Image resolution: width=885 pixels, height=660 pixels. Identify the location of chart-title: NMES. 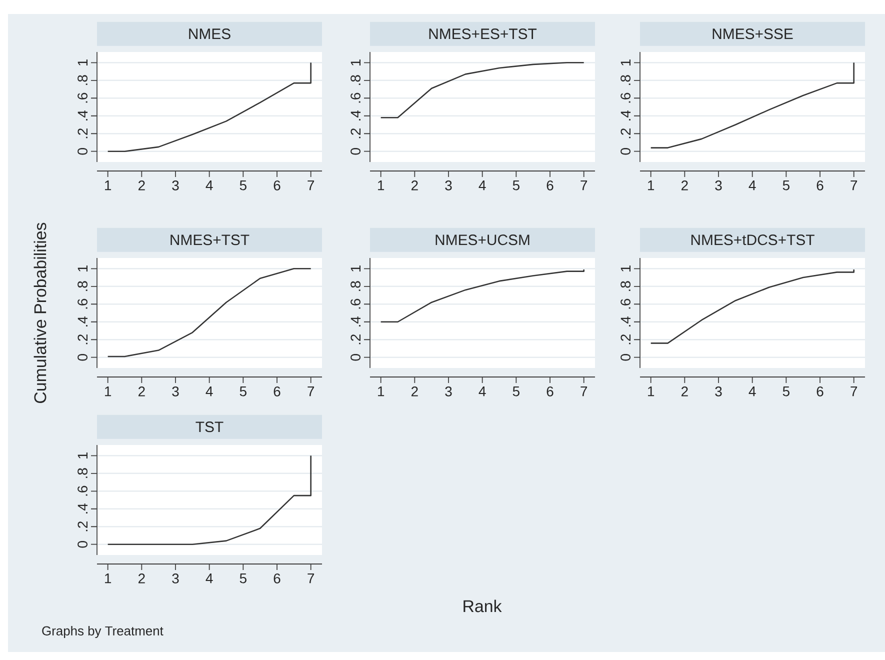
(209, 34).